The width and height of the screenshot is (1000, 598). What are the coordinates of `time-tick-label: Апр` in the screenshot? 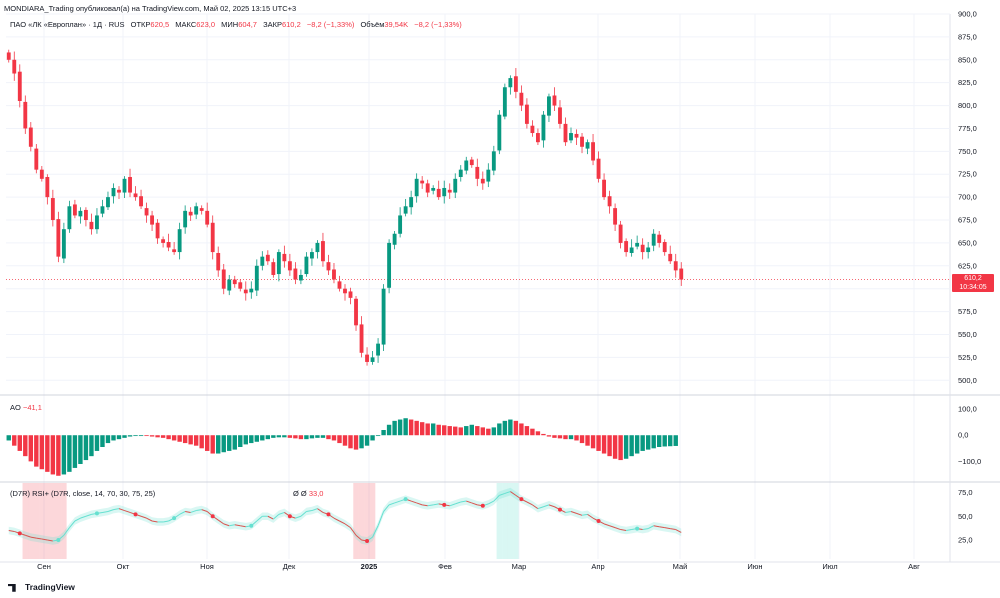 It's located at (597, 566).